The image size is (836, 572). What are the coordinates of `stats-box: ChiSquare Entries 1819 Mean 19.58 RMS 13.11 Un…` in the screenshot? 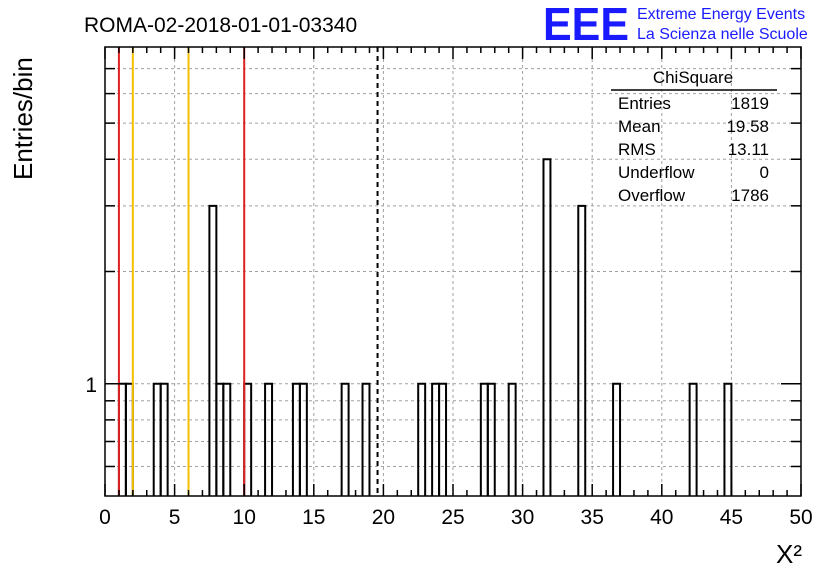 It's located at (694, 136).